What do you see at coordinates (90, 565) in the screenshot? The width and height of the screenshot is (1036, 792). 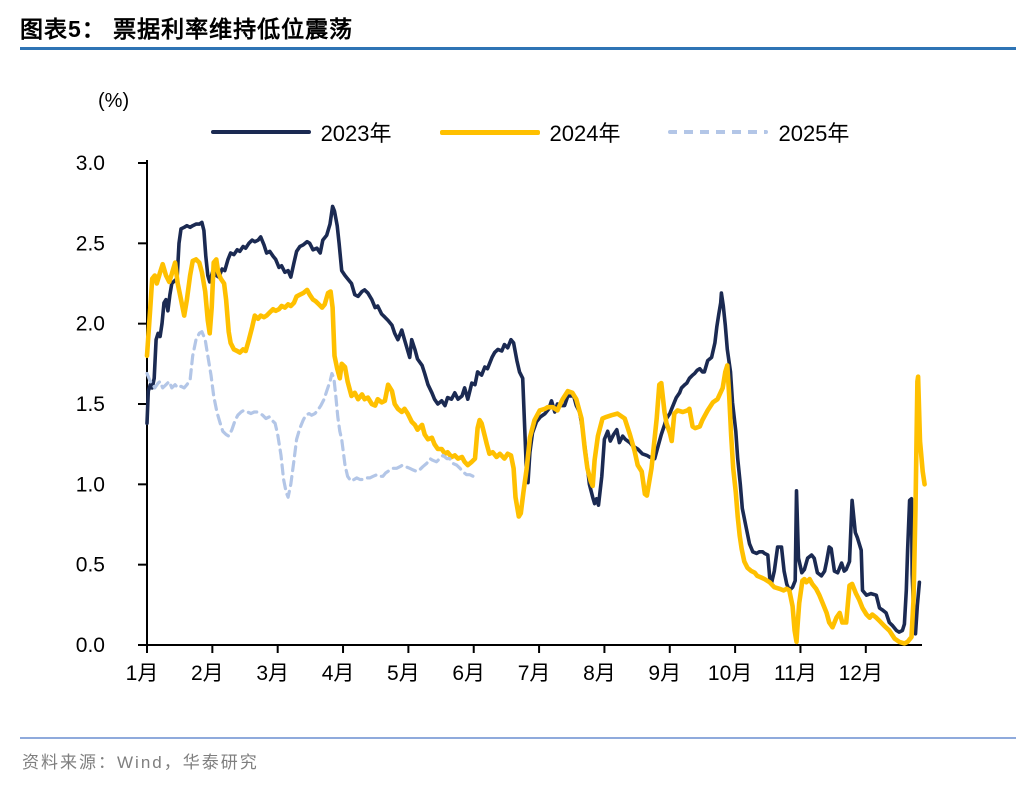 I see `y-tick-label: 0.5` at bounding box center [90, 565].